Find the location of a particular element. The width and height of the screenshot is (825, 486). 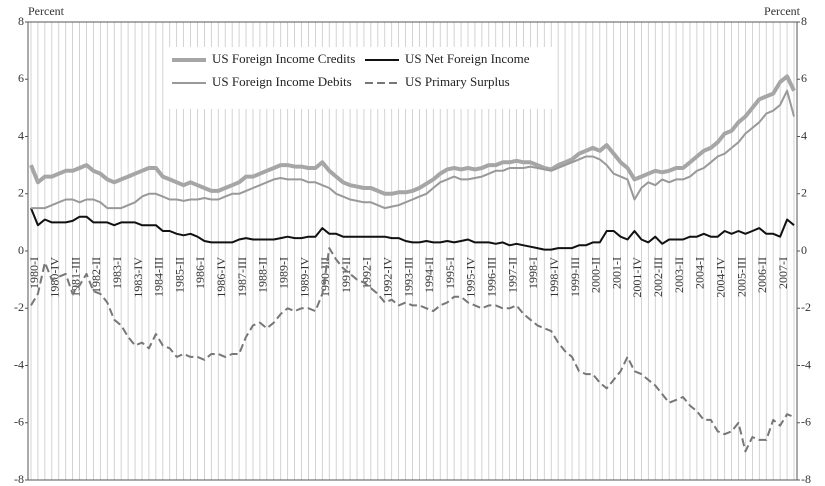

x-tick-label: 1989-IV is located at coordinates (304, 277).